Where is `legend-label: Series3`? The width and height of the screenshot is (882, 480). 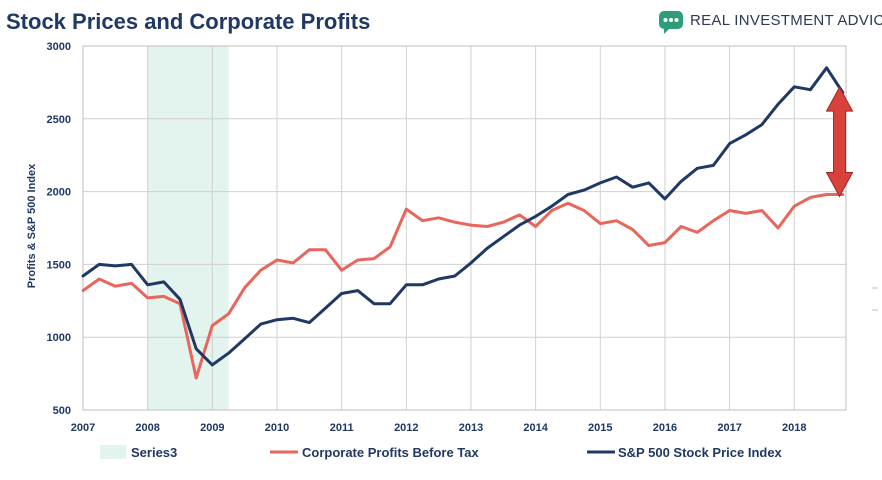 legend-label: Series3 is located at coordinates (154, 452).